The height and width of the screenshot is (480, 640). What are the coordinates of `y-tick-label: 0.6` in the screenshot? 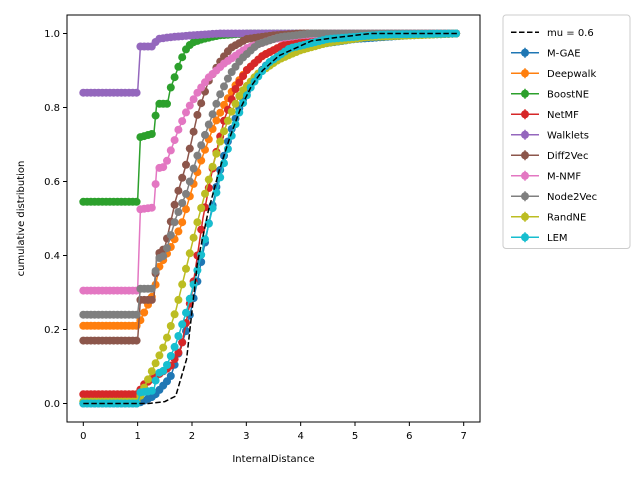 It's located at (52, 182).